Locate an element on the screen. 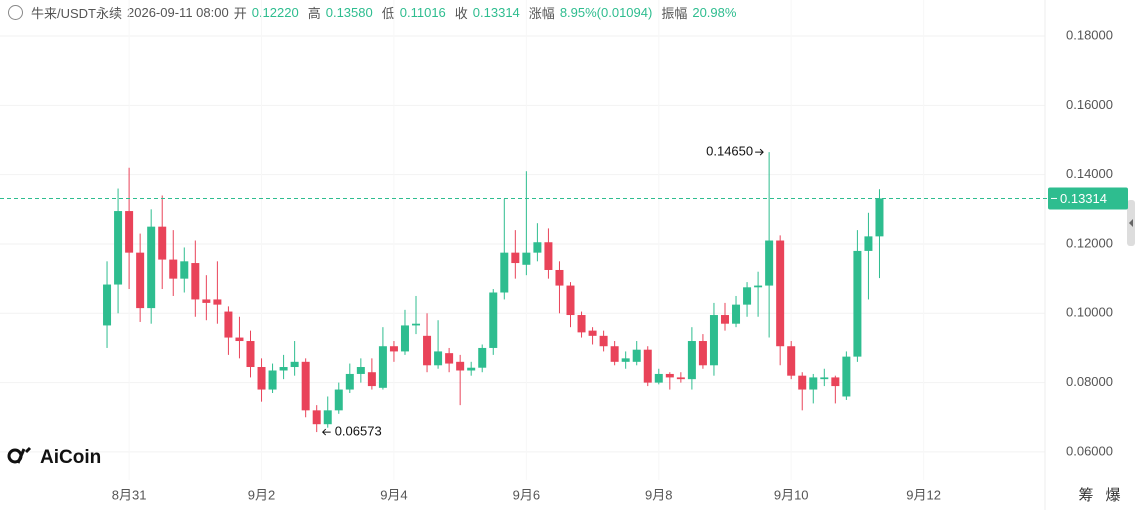  field-label: 收 is located at coordinates (461, 13).